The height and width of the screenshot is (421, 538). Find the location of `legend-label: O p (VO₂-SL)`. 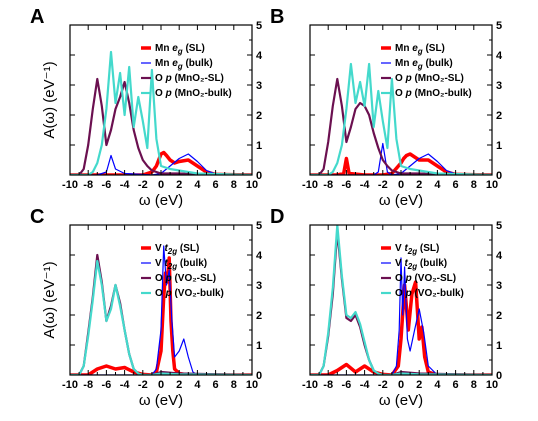

legend-label: O p (VO₂-SL) is located at coordinates (425, 278).